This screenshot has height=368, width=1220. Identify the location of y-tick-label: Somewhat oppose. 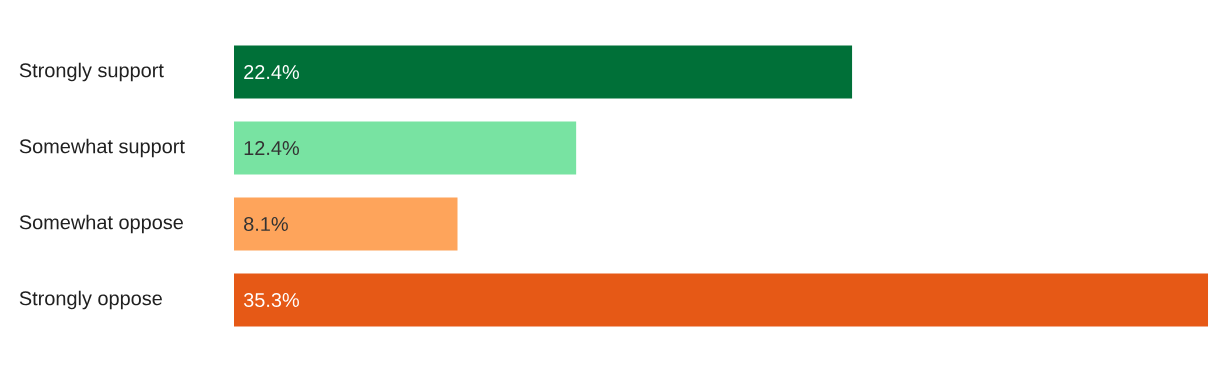
(101, 224).